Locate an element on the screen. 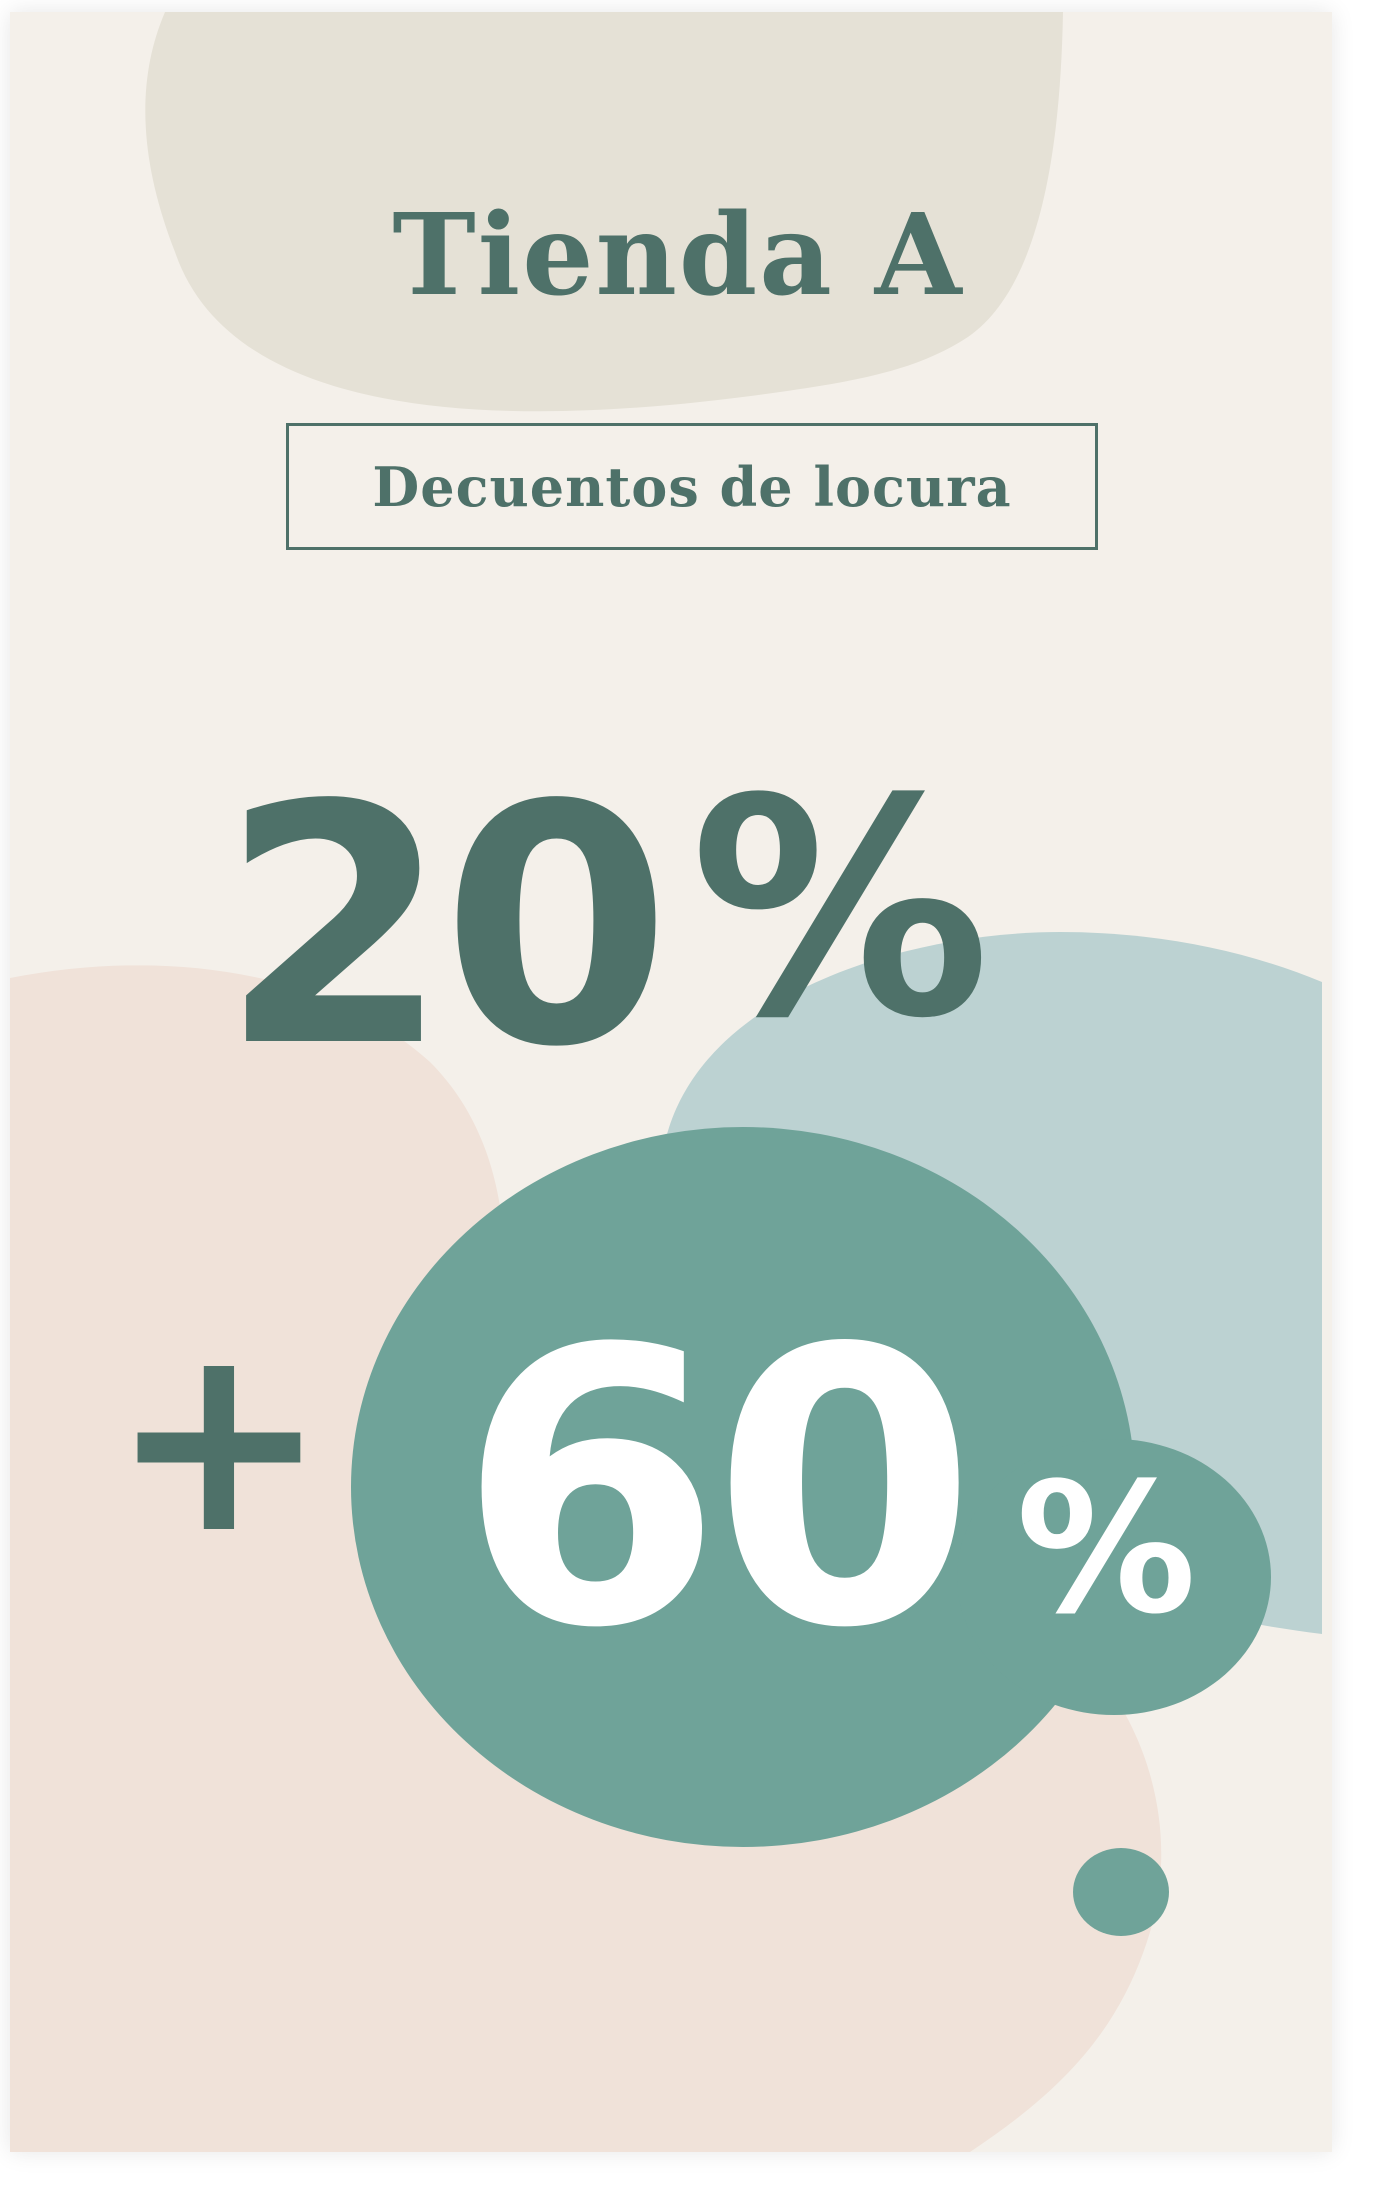  right-teal-bump is located at coordinates (1114, 1577).